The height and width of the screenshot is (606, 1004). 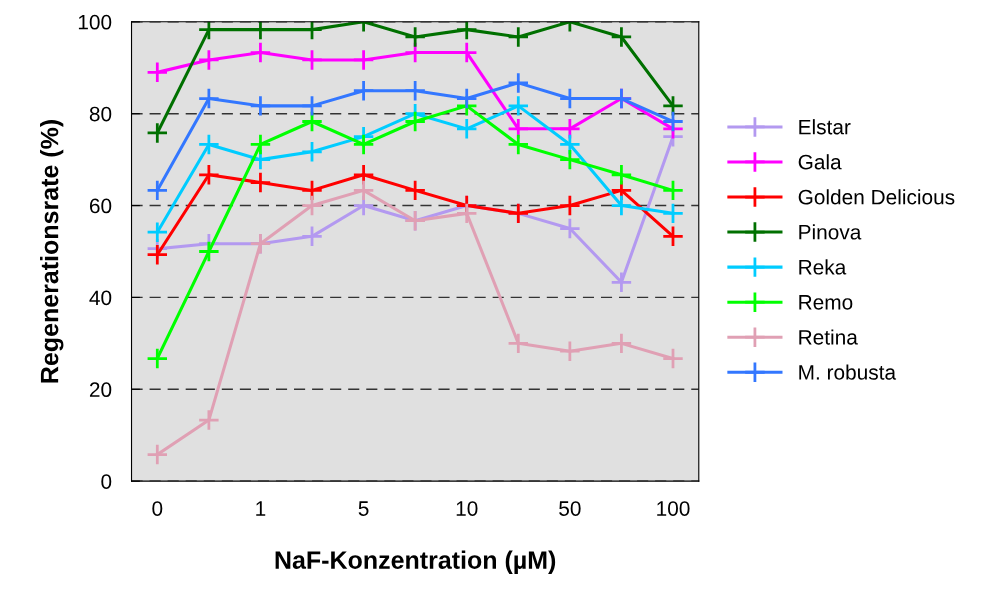 What do you see at coordinates (825, 127) in the screenshot?
I see `legend-label: Elstar` at bounding box center [825, 127].